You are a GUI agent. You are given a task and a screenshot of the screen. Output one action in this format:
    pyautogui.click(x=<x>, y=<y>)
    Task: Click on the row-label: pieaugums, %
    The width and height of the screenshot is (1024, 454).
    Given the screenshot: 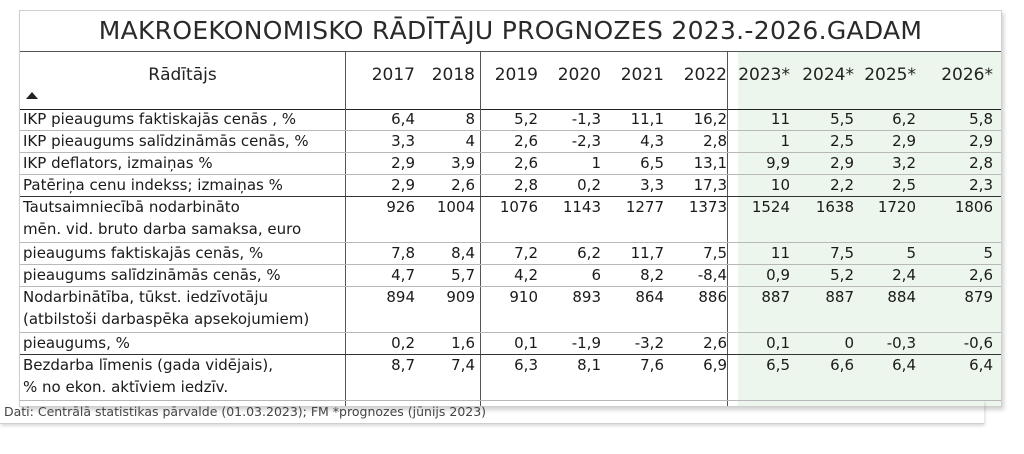 What is the action you would take?
    pyautogui.click(x=76, y=343)
    